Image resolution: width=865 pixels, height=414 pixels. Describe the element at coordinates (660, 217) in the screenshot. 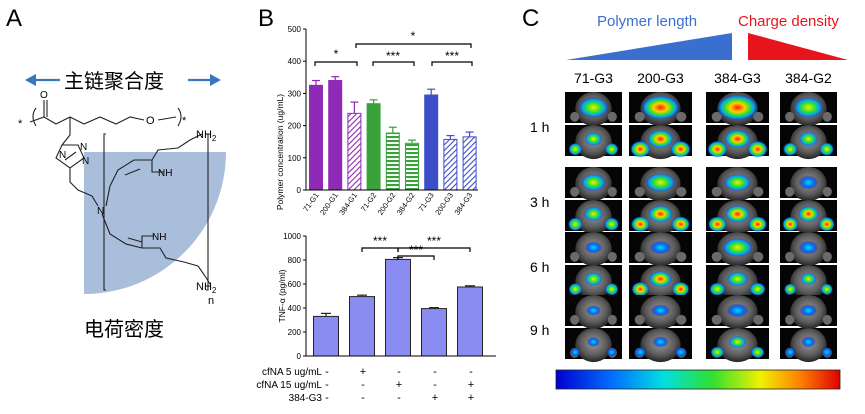

I see `mouse-image-200-G3-3h-ventral` at that location.